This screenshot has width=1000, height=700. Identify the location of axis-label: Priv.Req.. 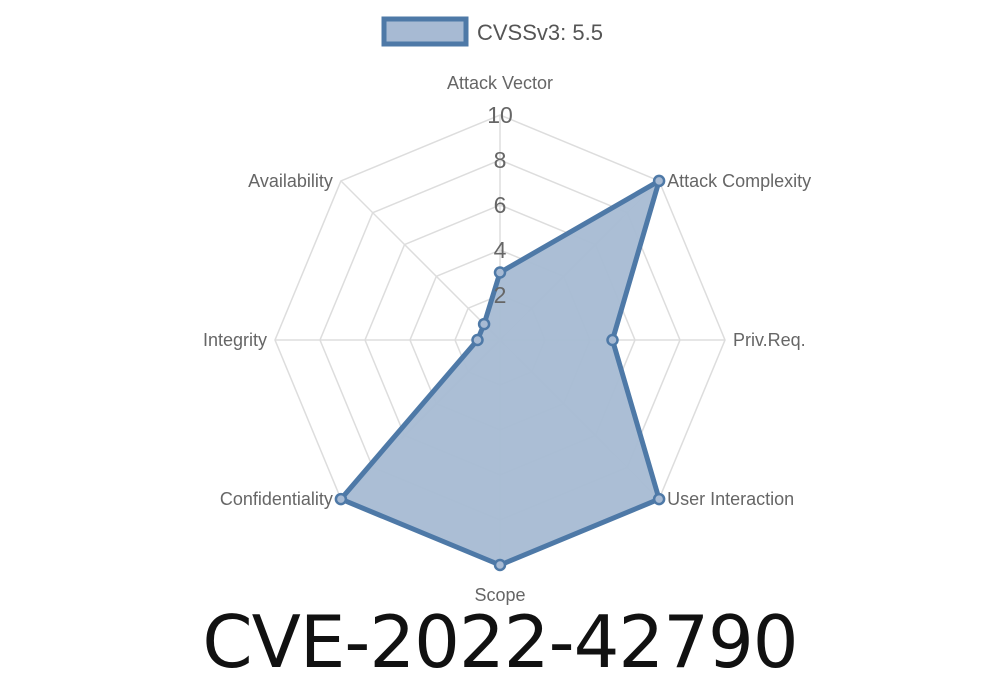
(769, 340).